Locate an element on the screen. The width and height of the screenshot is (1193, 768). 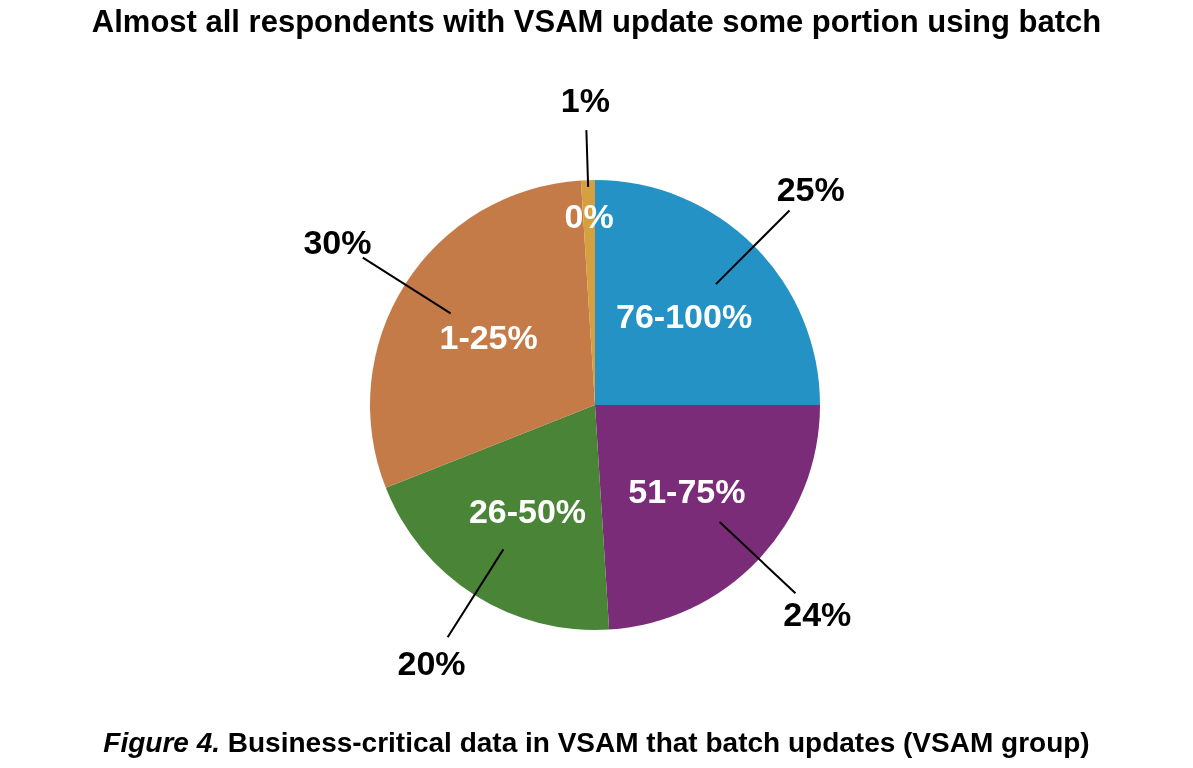
pie-slice is located at coordinates (497, 517).